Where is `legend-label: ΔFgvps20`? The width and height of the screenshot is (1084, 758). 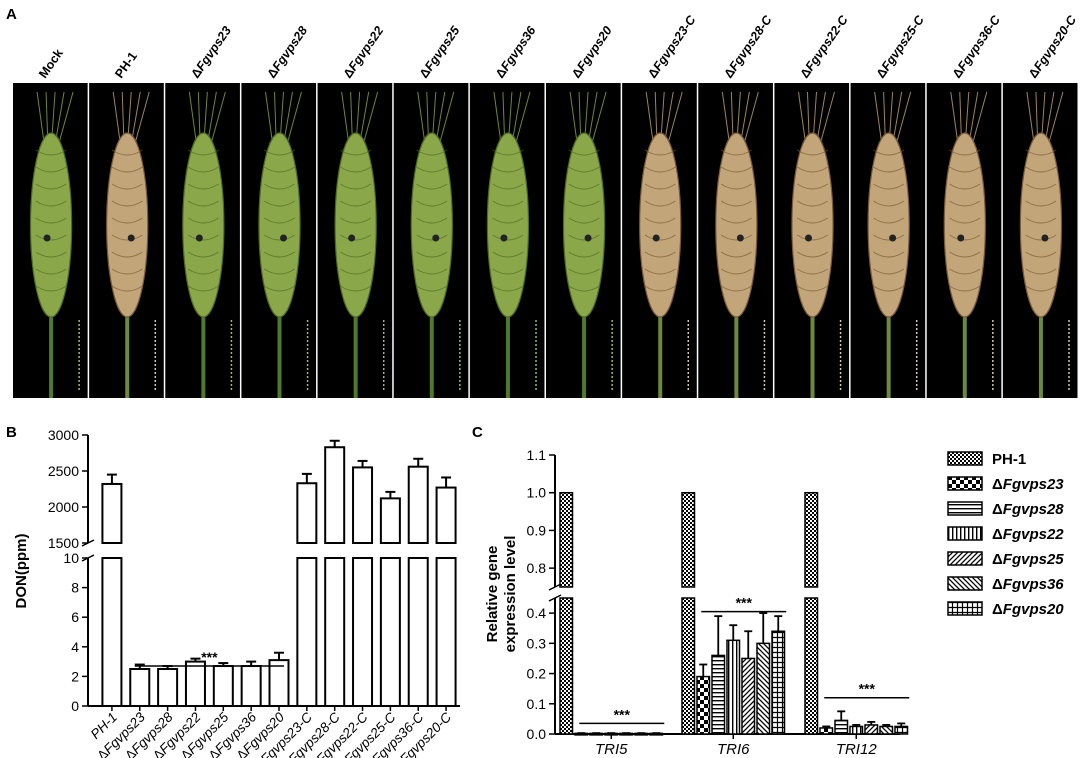
legend-label: ΔFgvps20 is located at coordinates (1028, 609).